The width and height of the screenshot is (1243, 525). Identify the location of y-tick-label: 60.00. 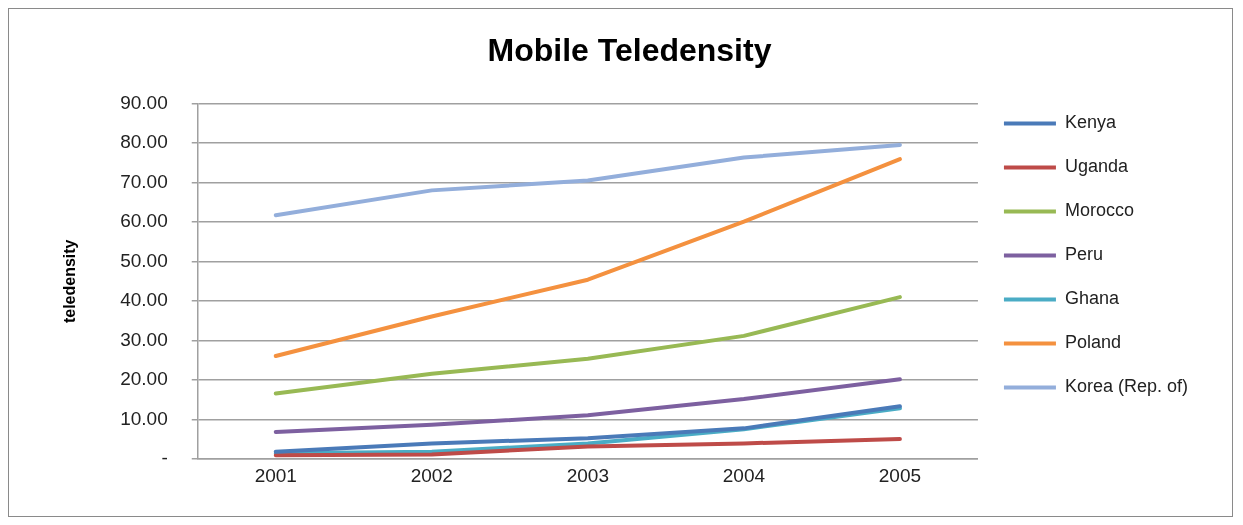
(144, 221).